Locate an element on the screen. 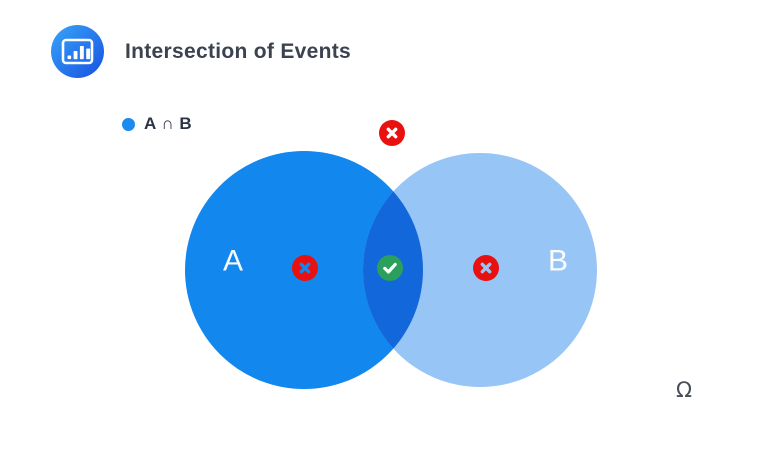 The width and height of the screenshot is (768, 468). sample-space-label: Ω is located at coordinates (684, 390).